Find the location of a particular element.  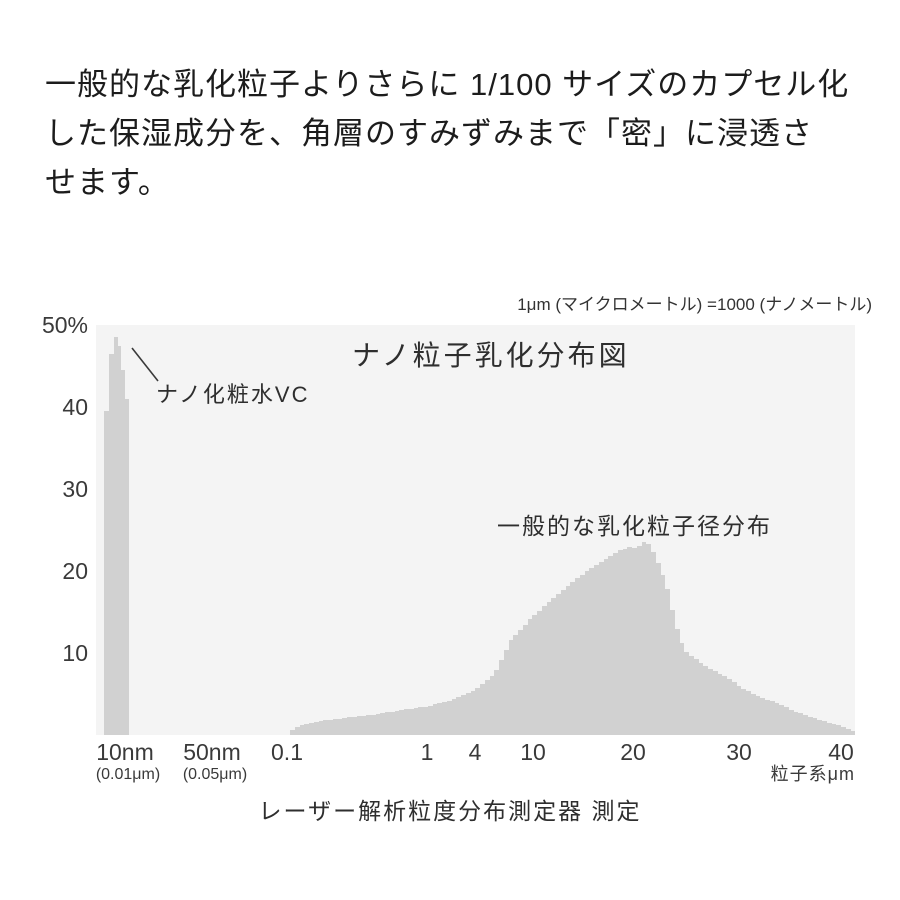

y-tick-label: 10 is located at coordinates (75, 653).